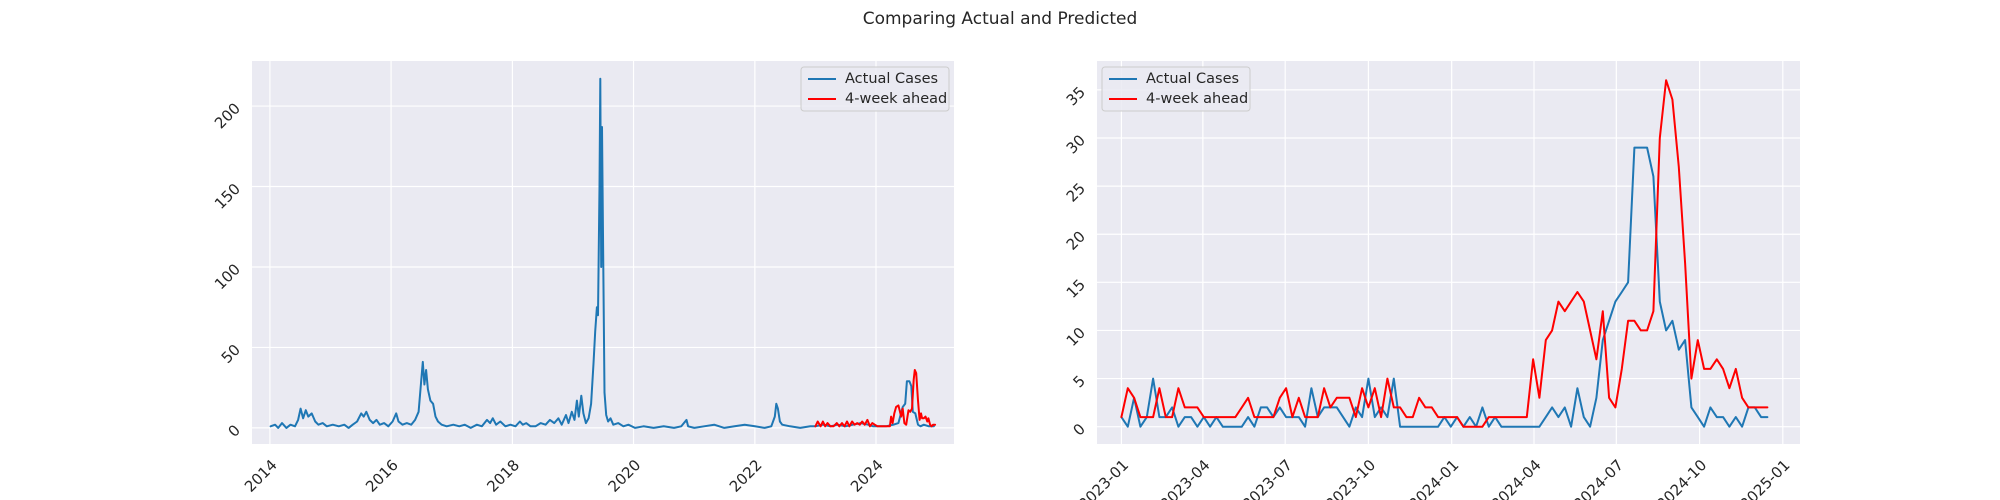  Describe the element at coordinates (1000, 19) in the screenshot. I see `figure-title: Comparing Actual and Predicted` at that location.